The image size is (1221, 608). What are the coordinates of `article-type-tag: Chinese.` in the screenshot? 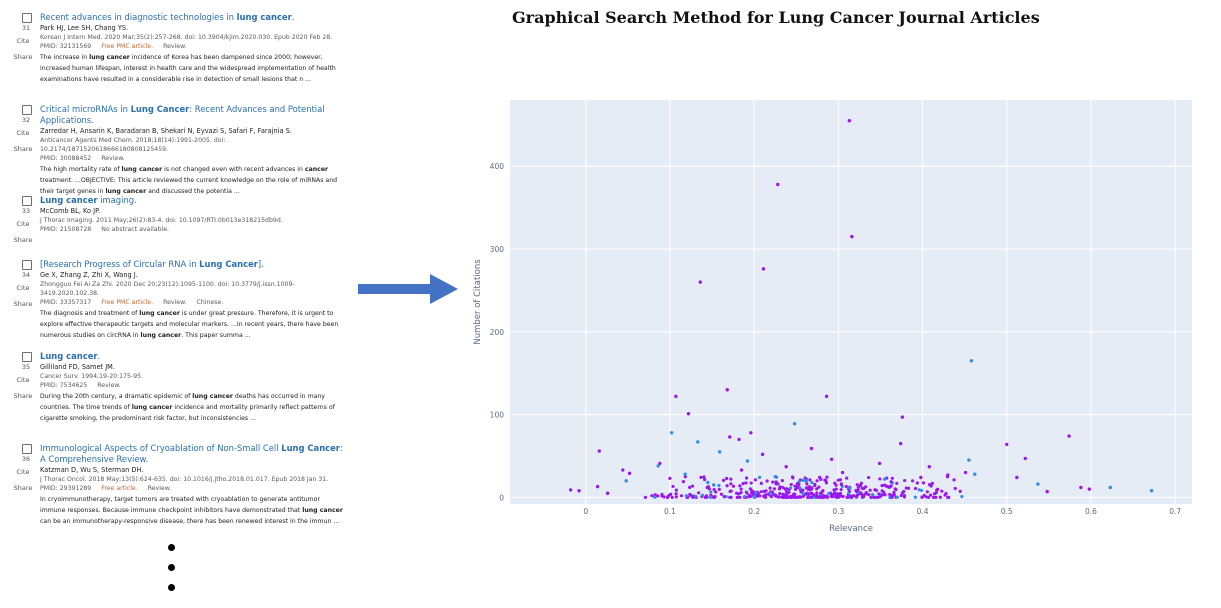 It's located at (210, 302).